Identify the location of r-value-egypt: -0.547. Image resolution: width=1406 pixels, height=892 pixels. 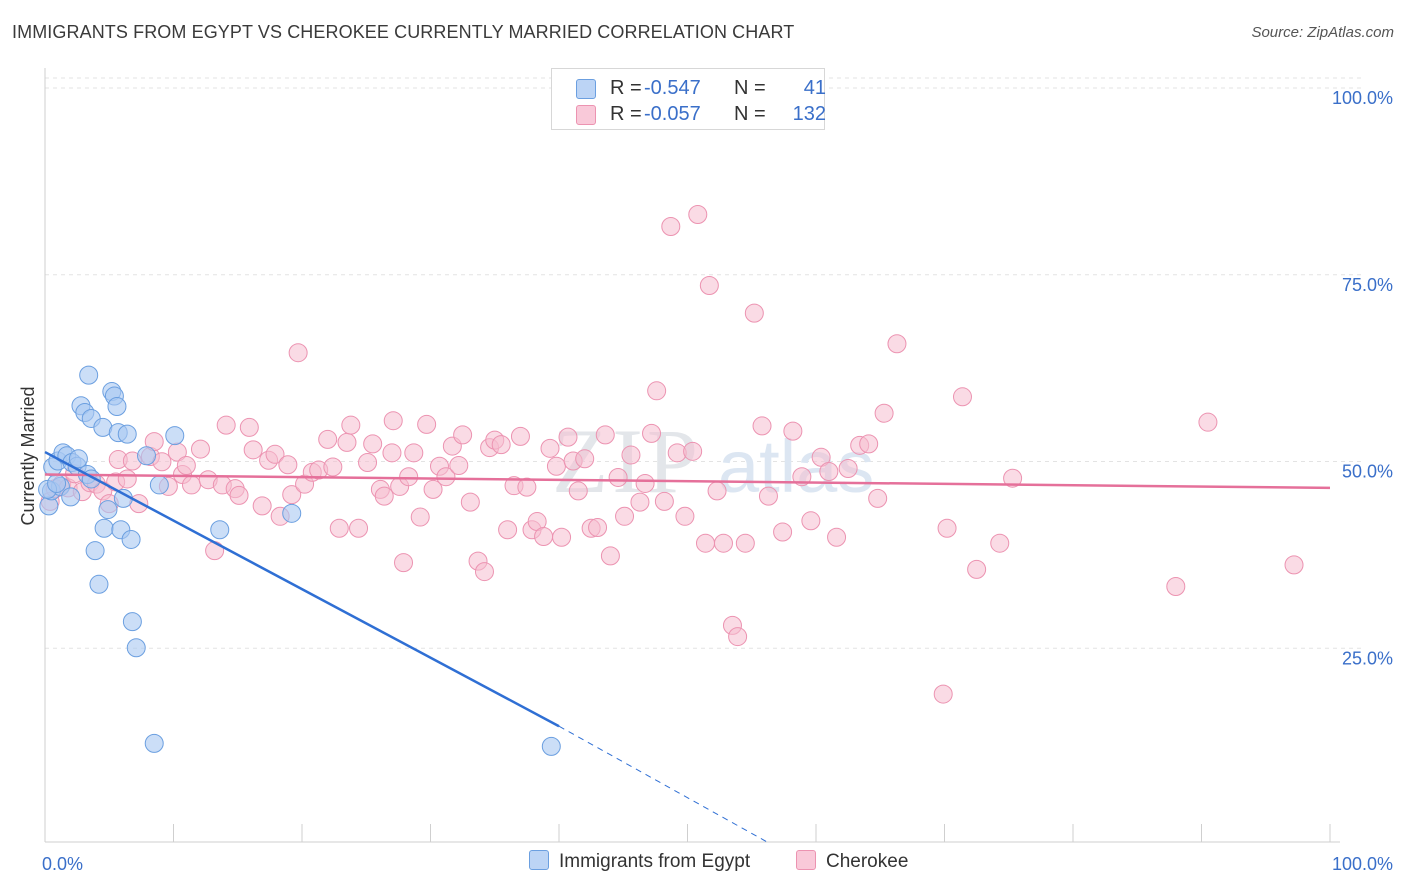
(672, 88).